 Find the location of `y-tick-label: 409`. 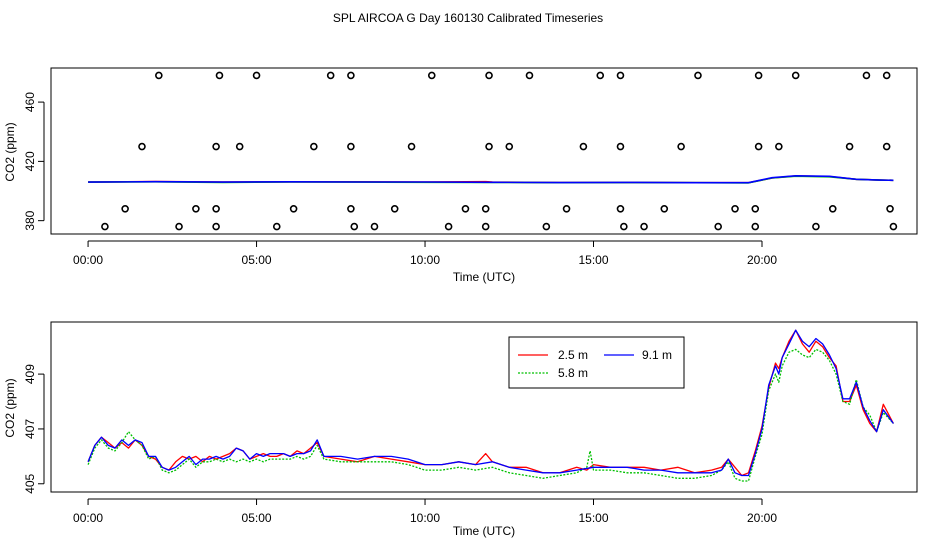

y-tick-label: 409 is located at coordinates (30, 374).